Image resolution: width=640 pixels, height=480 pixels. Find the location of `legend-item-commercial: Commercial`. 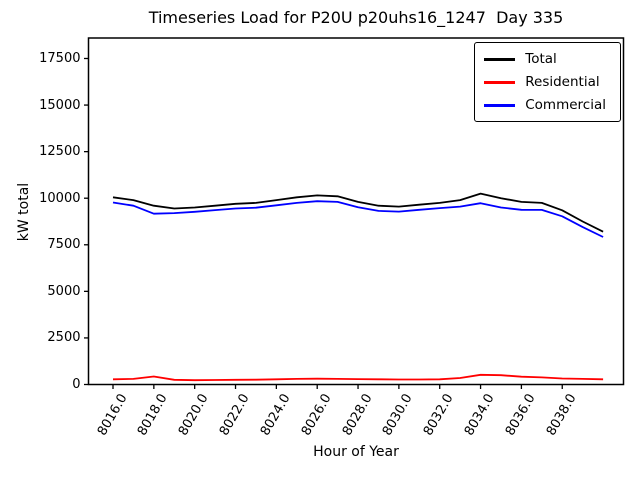

legend-item-commercial: Commercial is located at coordinates (547, 105).